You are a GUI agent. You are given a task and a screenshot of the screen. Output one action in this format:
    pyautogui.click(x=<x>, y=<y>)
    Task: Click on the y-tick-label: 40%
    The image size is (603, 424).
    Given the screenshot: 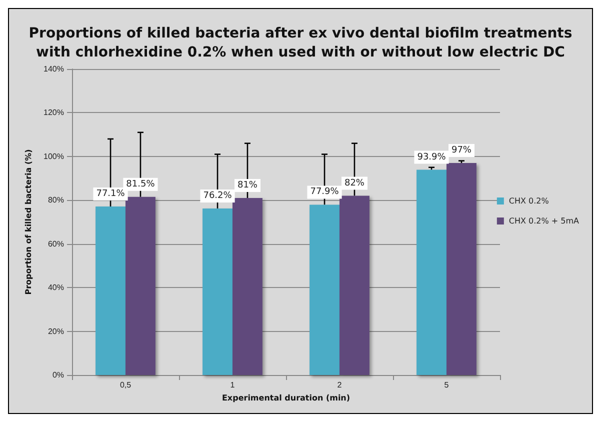 What is the action you would take?
    pyautogui.click(x=56, y=287)
    